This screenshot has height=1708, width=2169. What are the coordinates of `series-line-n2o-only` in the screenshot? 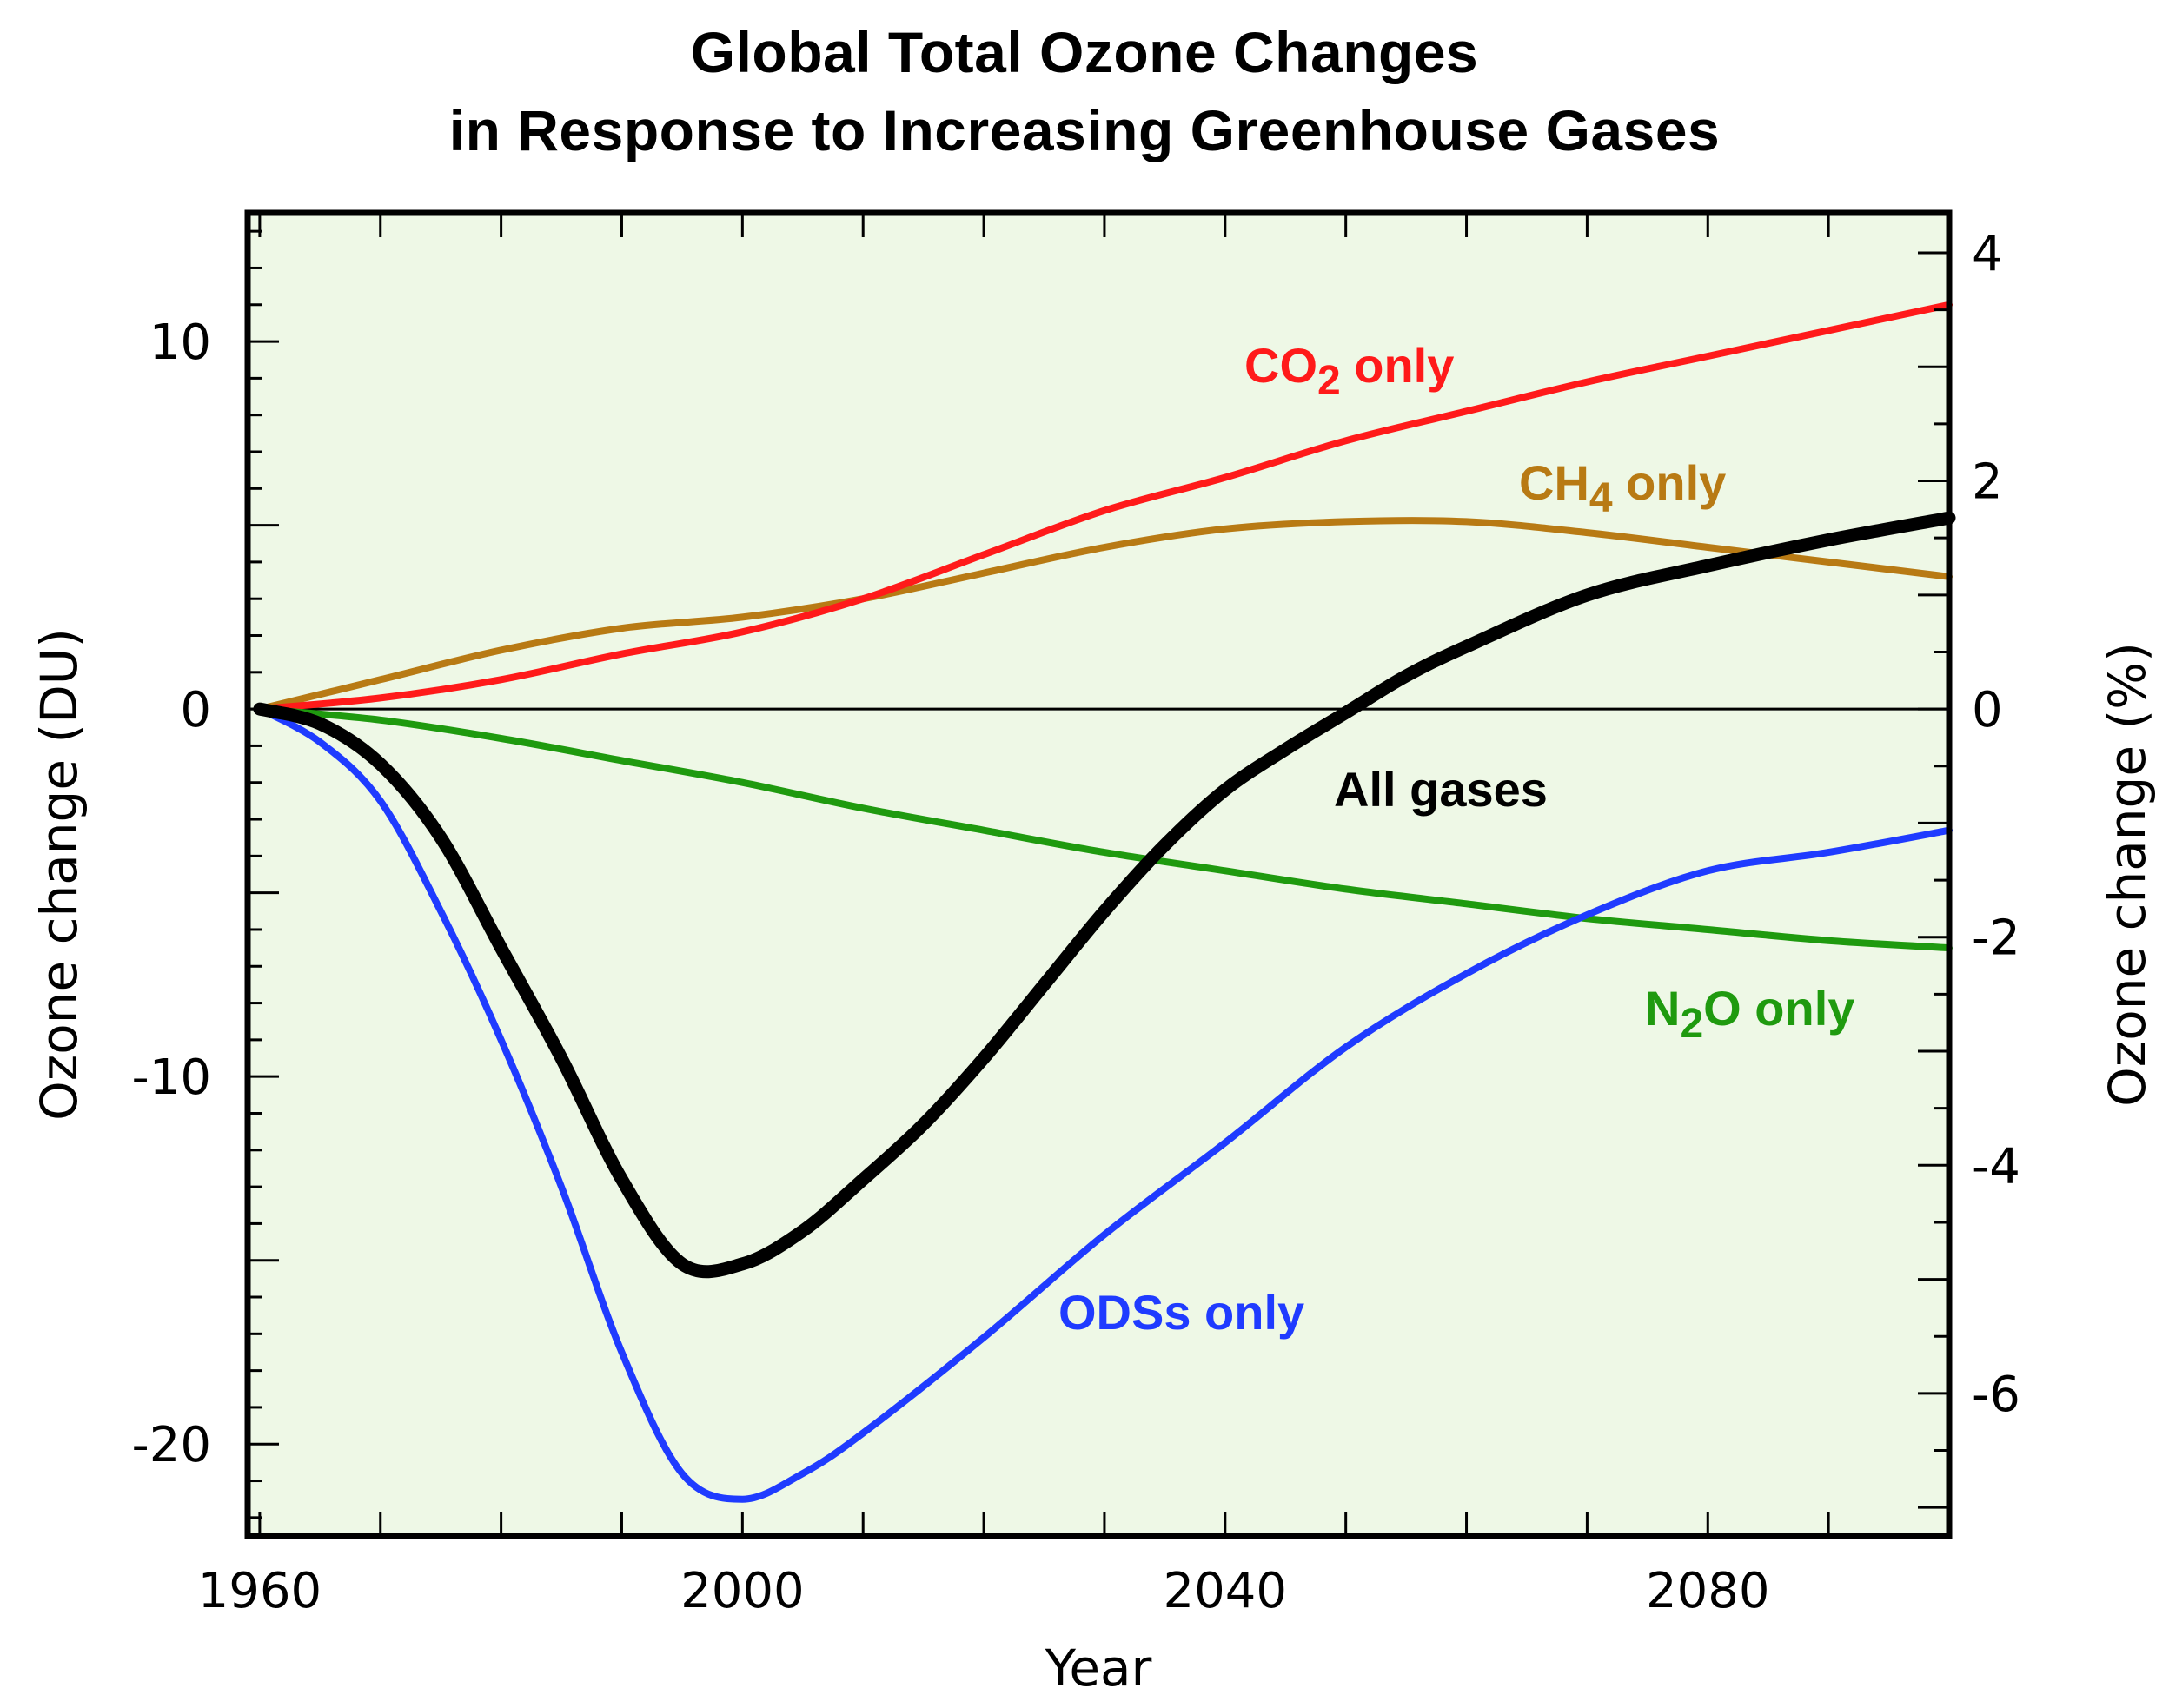 It's located at (1104, 828).